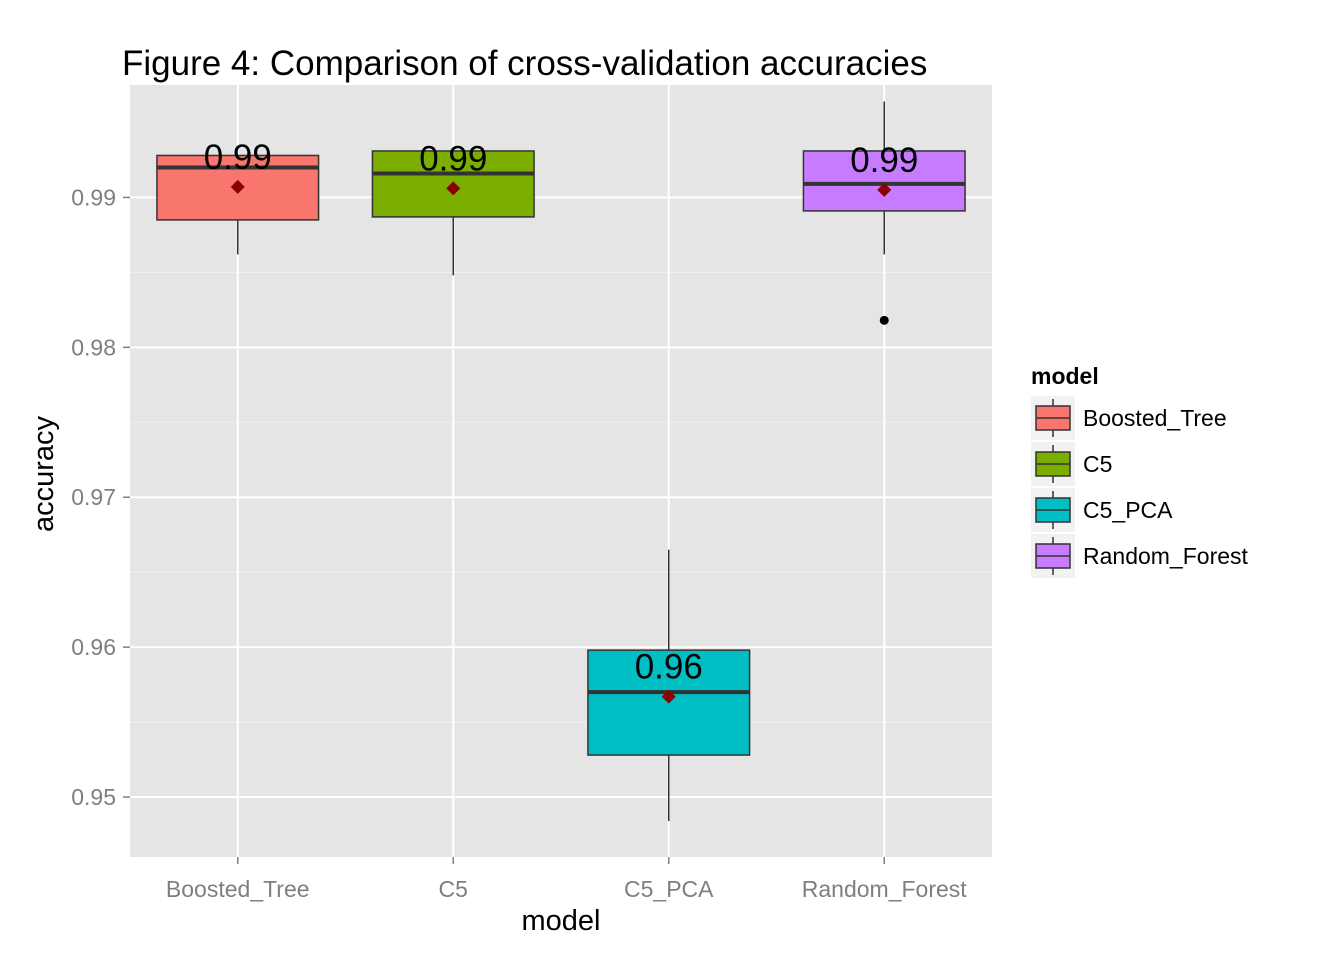  What do you see at coordinates (566, 879) in the screenshot?
I see `x-axis: Boosted_Tree C5 C5_PCA Random_Forest` at bounding box center [566, 879].